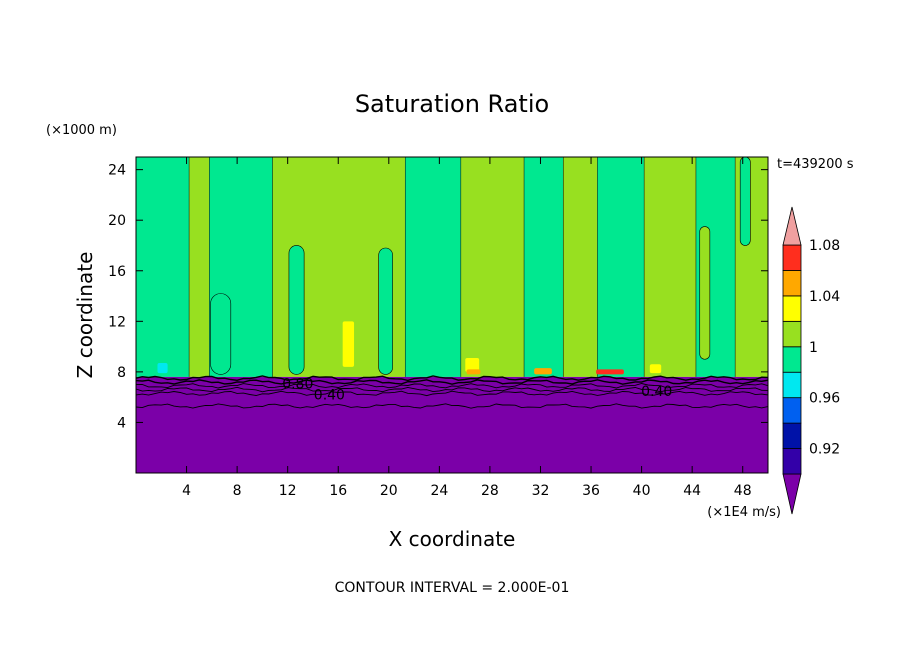 The image size is (904, 654). I want to click on chart-title: Saturation Ratio, so click(452, 104).